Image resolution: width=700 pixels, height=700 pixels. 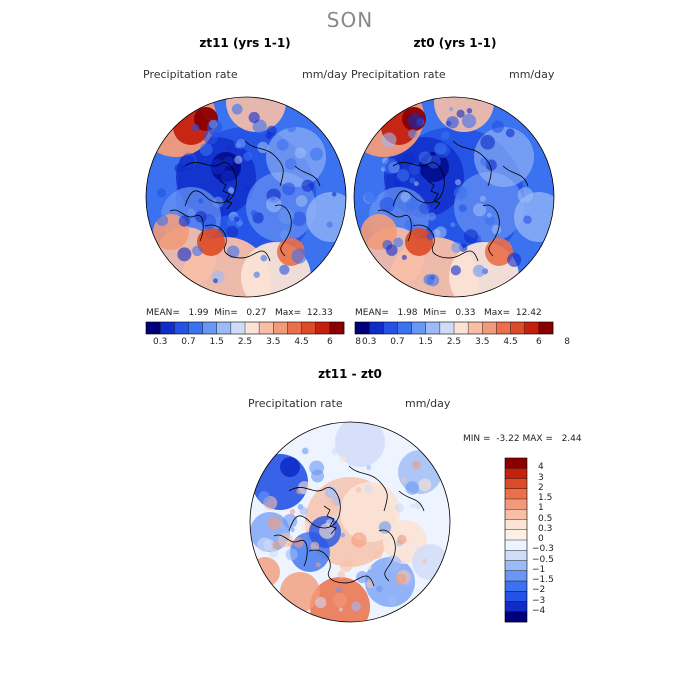 What do you see at coordinates (539, 610) in the screenshot?
I see `panel3-colorbar-tick-label: −4` at bounding box center [539, 610].